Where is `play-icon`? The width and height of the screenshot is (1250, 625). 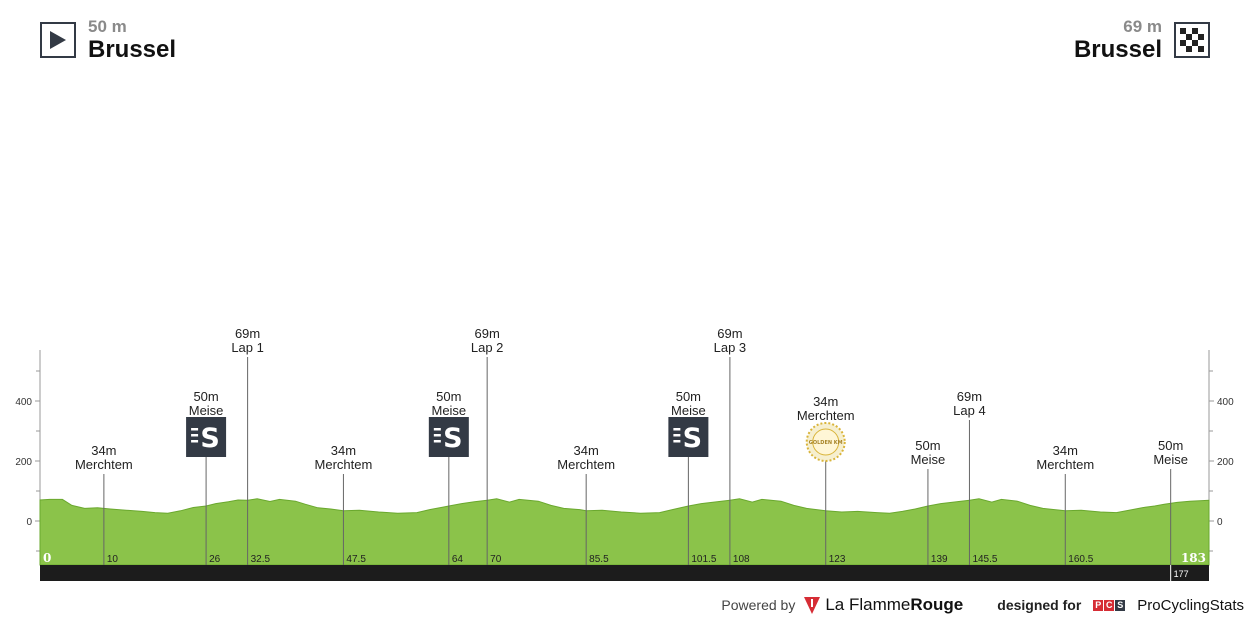 play-icon is located at coordinates (58, 40).